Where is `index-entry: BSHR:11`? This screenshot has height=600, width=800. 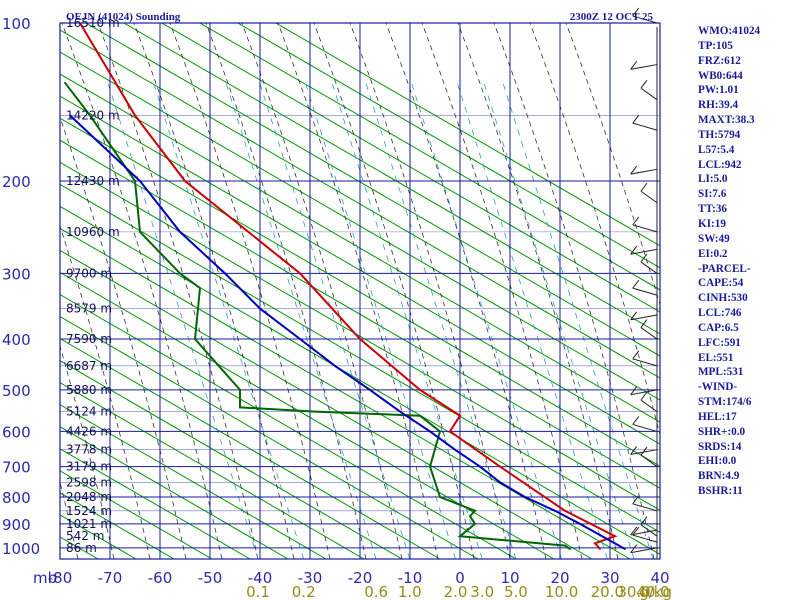
index-entry: BSHR:11 is located at coordinates (720, 491).